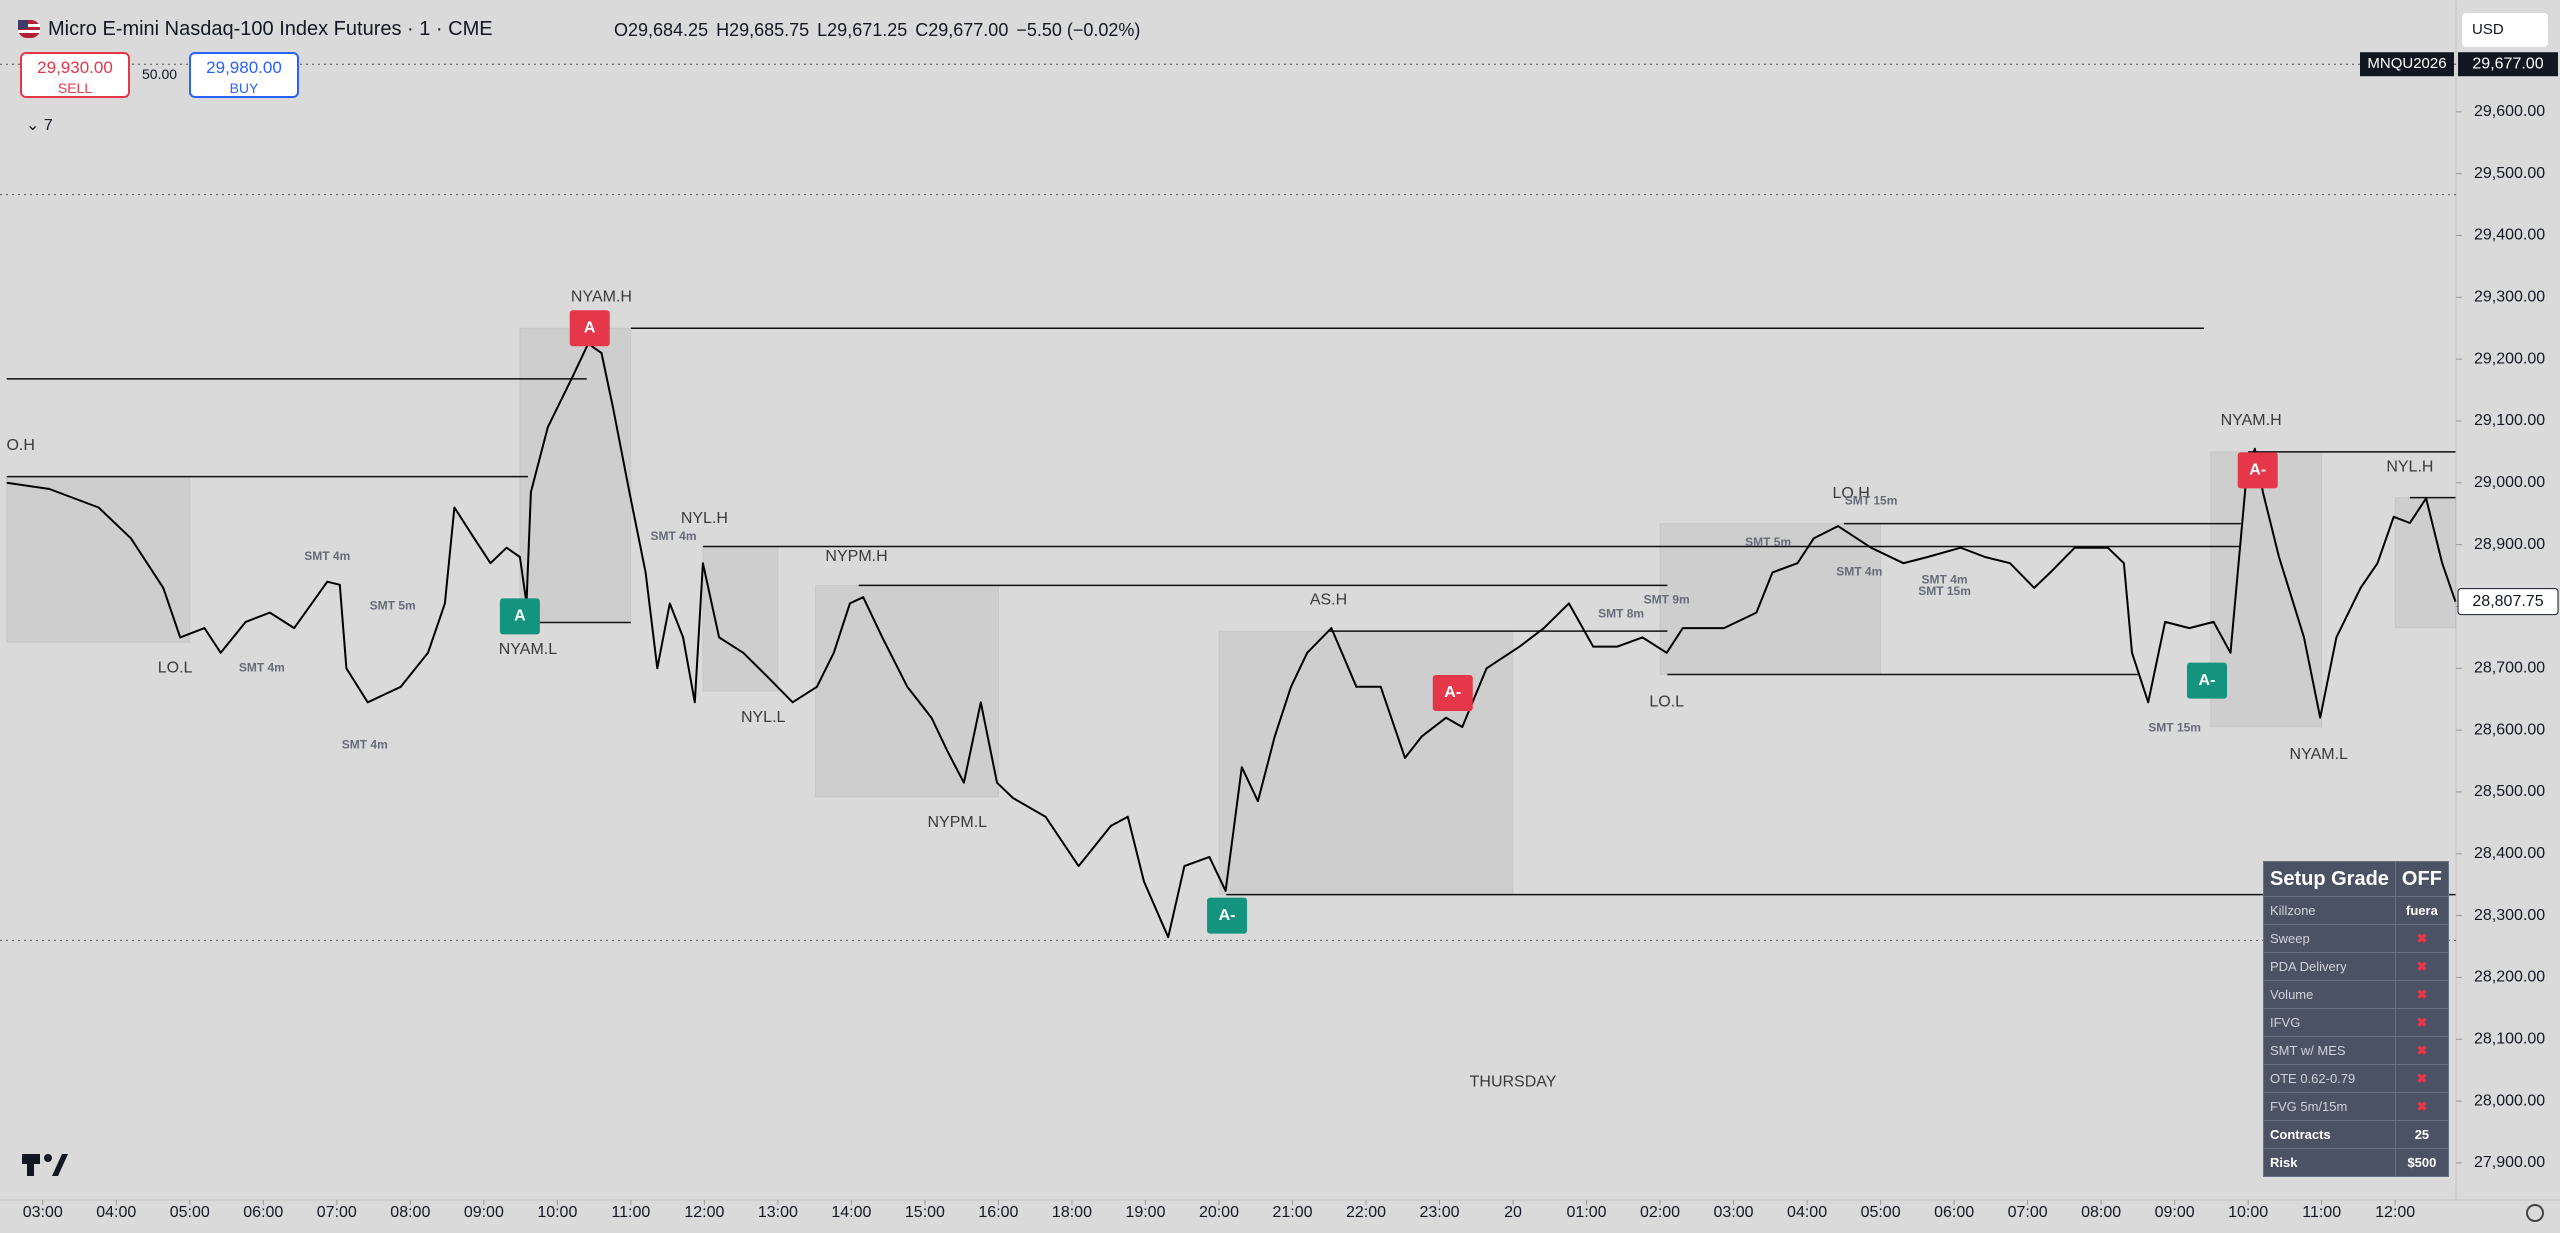 This screenshot has height=1233, width=2560. What do you see at coordinates (160, 74) in the screenshot?
I see `quantity: 50.00` at bounding box center [160, 74].